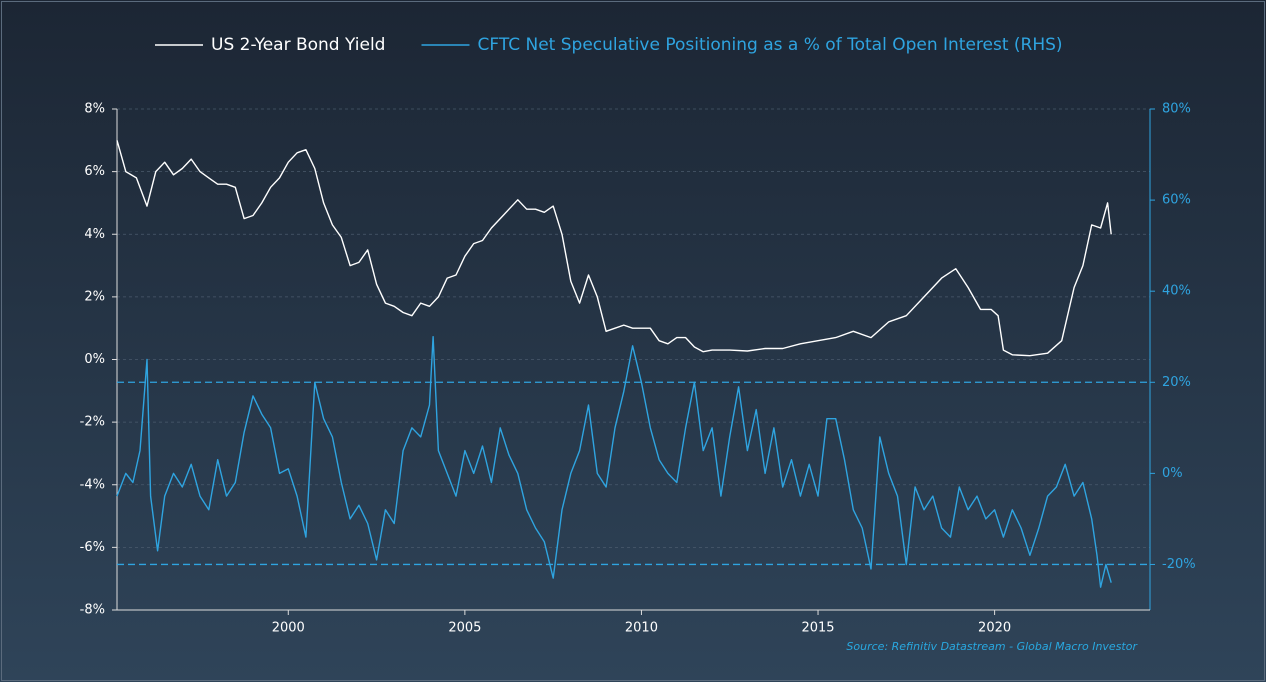 The height and width of the screenshot is (682, 1266). Describe the element at coordinates (94, 109) in the screenshot. I see `y-tick-label: 8%` at that location.